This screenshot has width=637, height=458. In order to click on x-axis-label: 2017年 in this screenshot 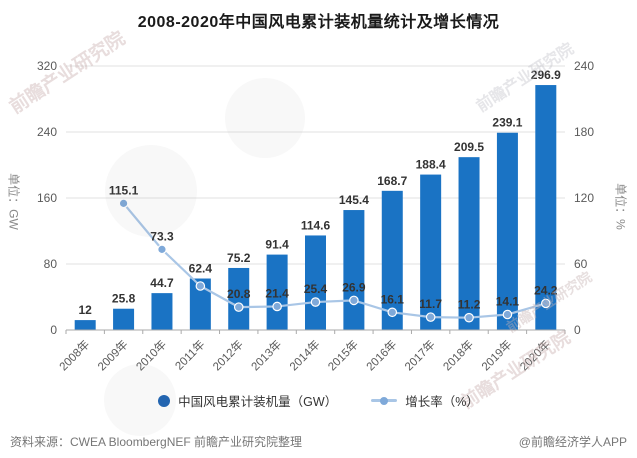, I will do `click(420, 355)`.